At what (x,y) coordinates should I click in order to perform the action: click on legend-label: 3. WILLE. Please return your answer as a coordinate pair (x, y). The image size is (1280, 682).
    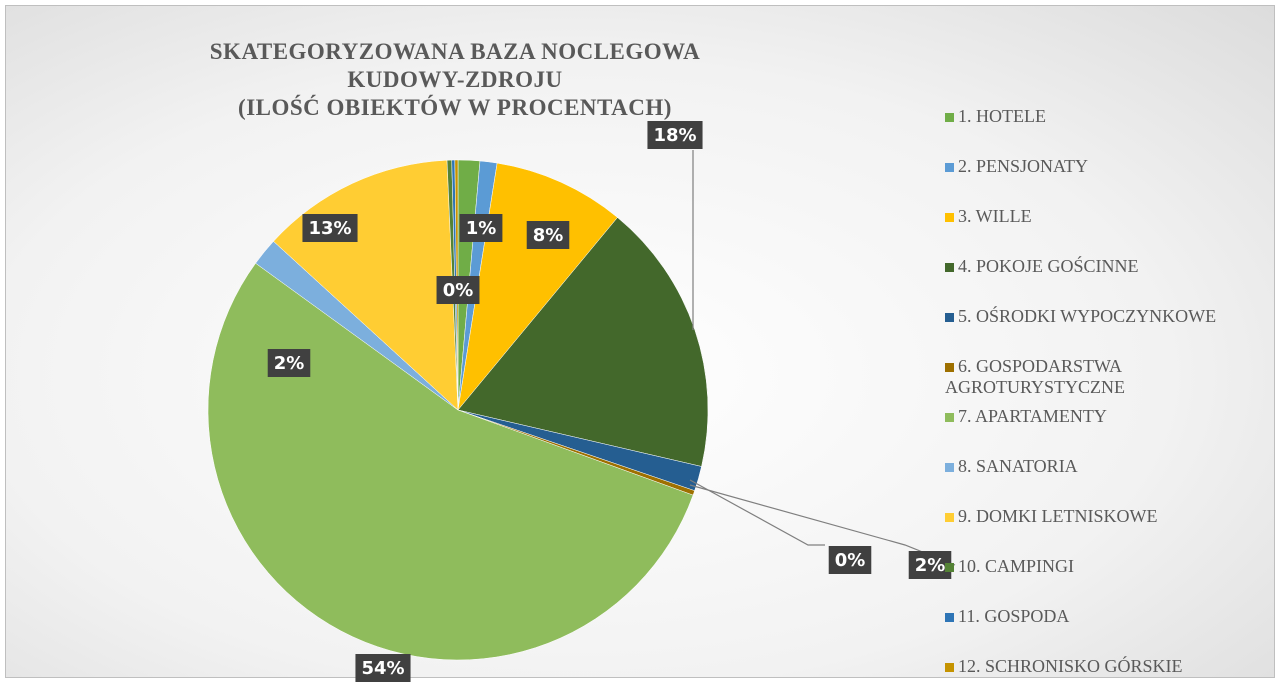
    Looking at the image, I should click on (995, 216).